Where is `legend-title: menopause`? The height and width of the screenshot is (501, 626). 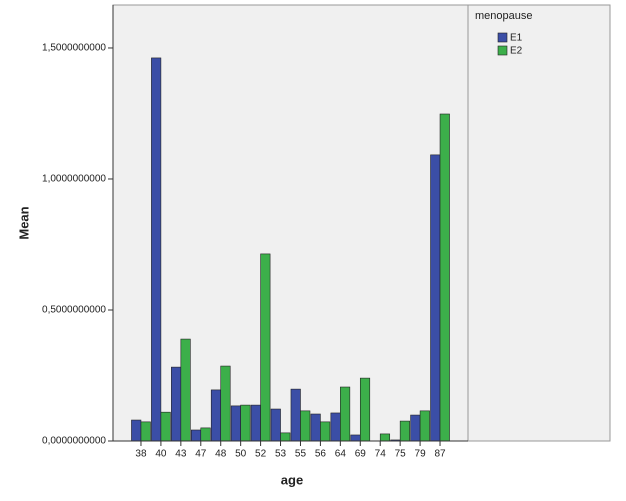
legend-title: menopause is located at coordinates (504, 16).